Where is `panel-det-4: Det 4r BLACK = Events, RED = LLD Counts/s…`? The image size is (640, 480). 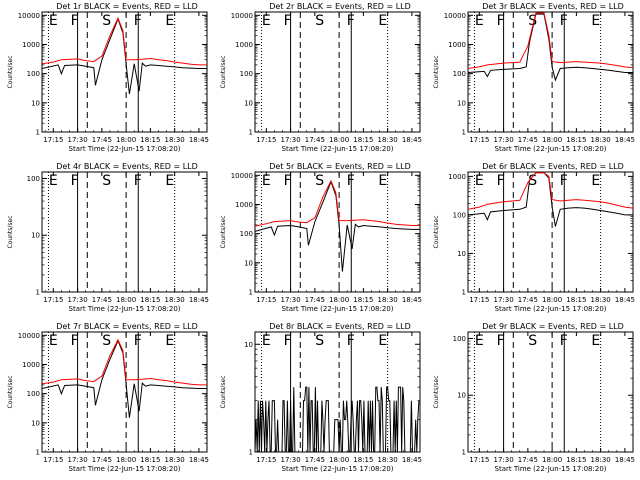 panel-det-4: Det 4r BLACK = Events, RED = LLD Counts/s… is located at coordinates (106, 240).